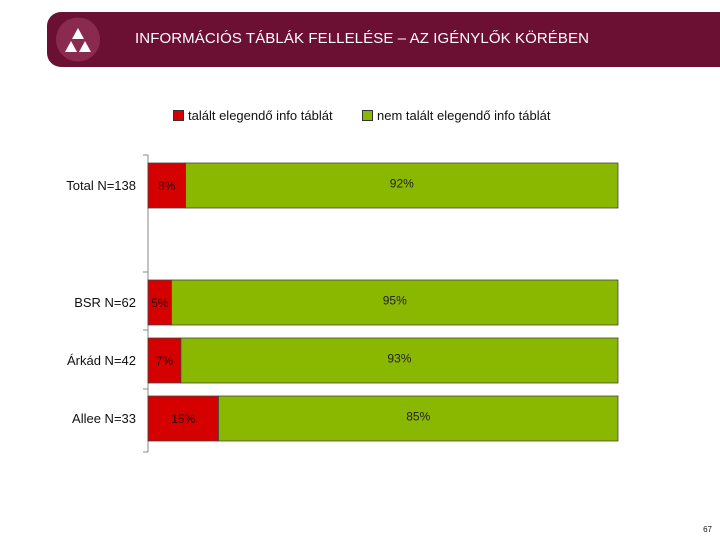 The height and width of the screenshot is (540, 720). What do you see at coordinates (260, 115) in the screenshot?
I see `legend-label-found: talált elegendő info táblát` at bounding box center [260, 115].